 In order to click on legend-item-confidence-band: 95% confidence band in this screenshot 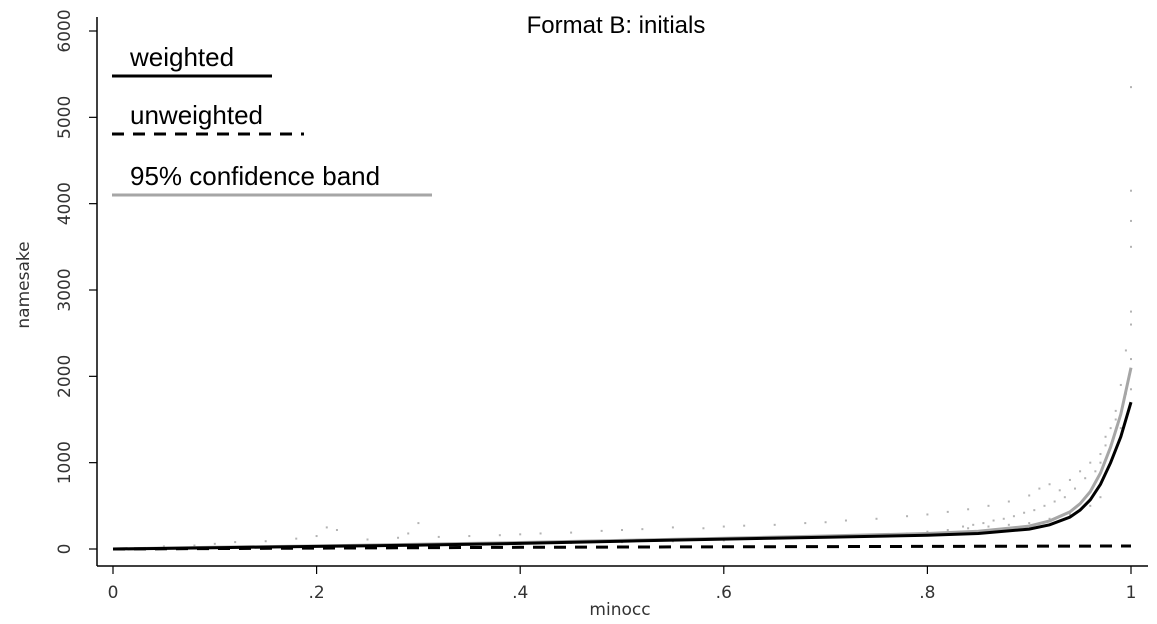, I will do `click(272, 179)`.